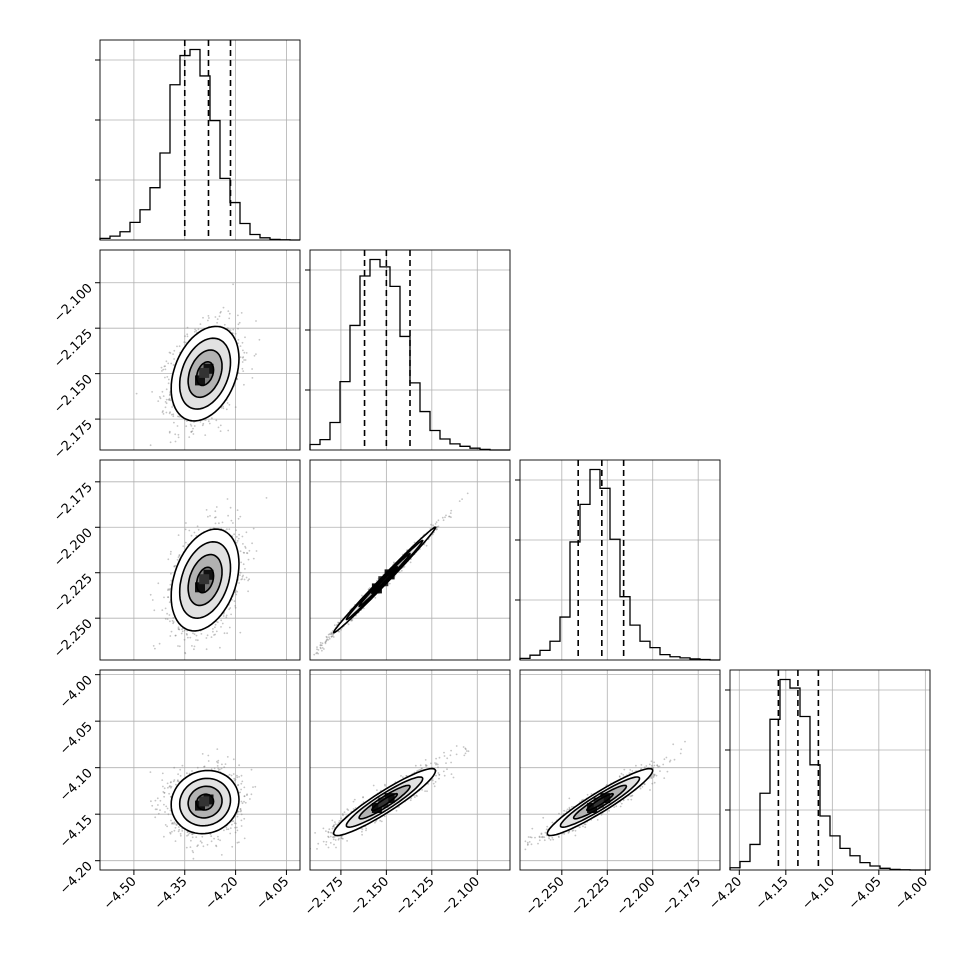  I want to click on scatter-panel-1-0: −2.175−2.150−2.125−2.100, so click(176, 355).